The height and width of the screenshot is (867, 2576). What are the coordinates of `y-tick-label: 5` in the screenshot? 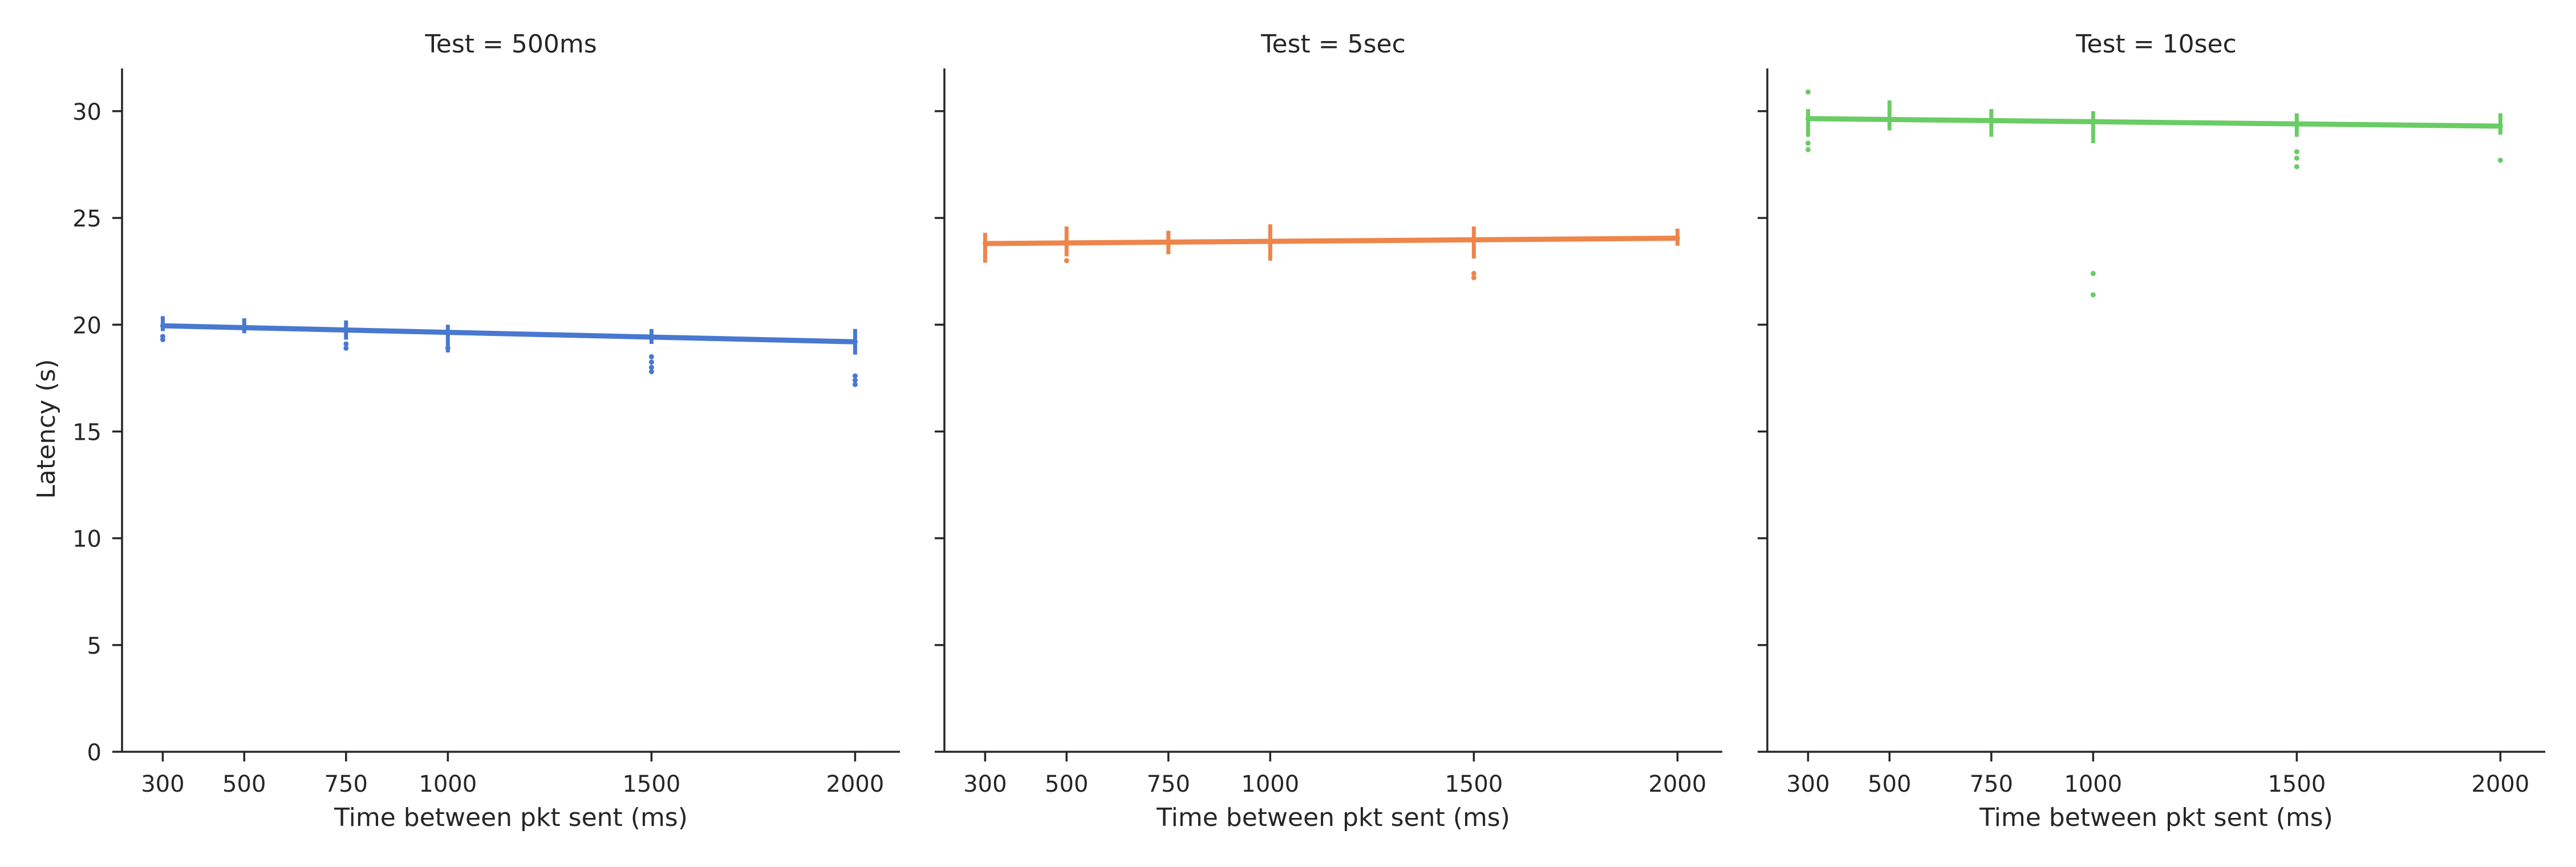 It's located at (95, 646).